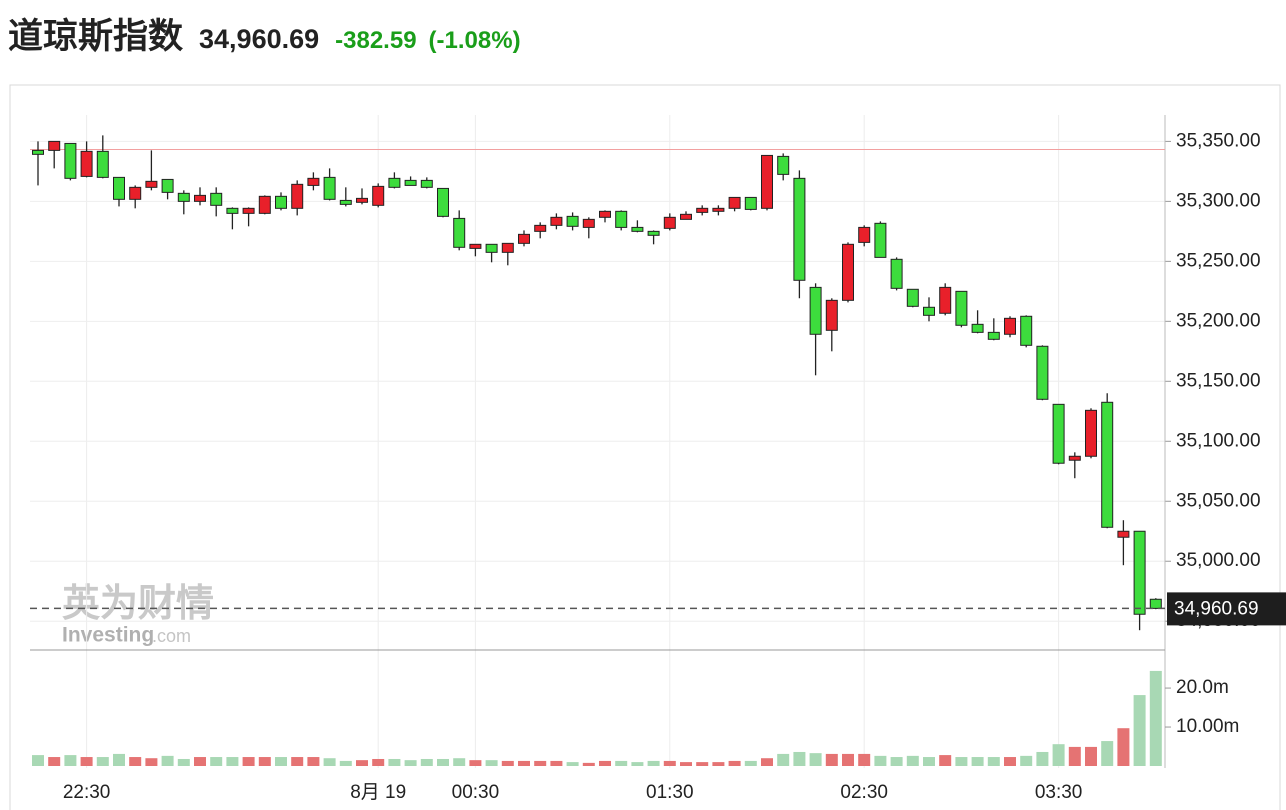 This screenshot has height=810, width=1286. I want to click on title: 道琼斯指数, so click(96, 36).